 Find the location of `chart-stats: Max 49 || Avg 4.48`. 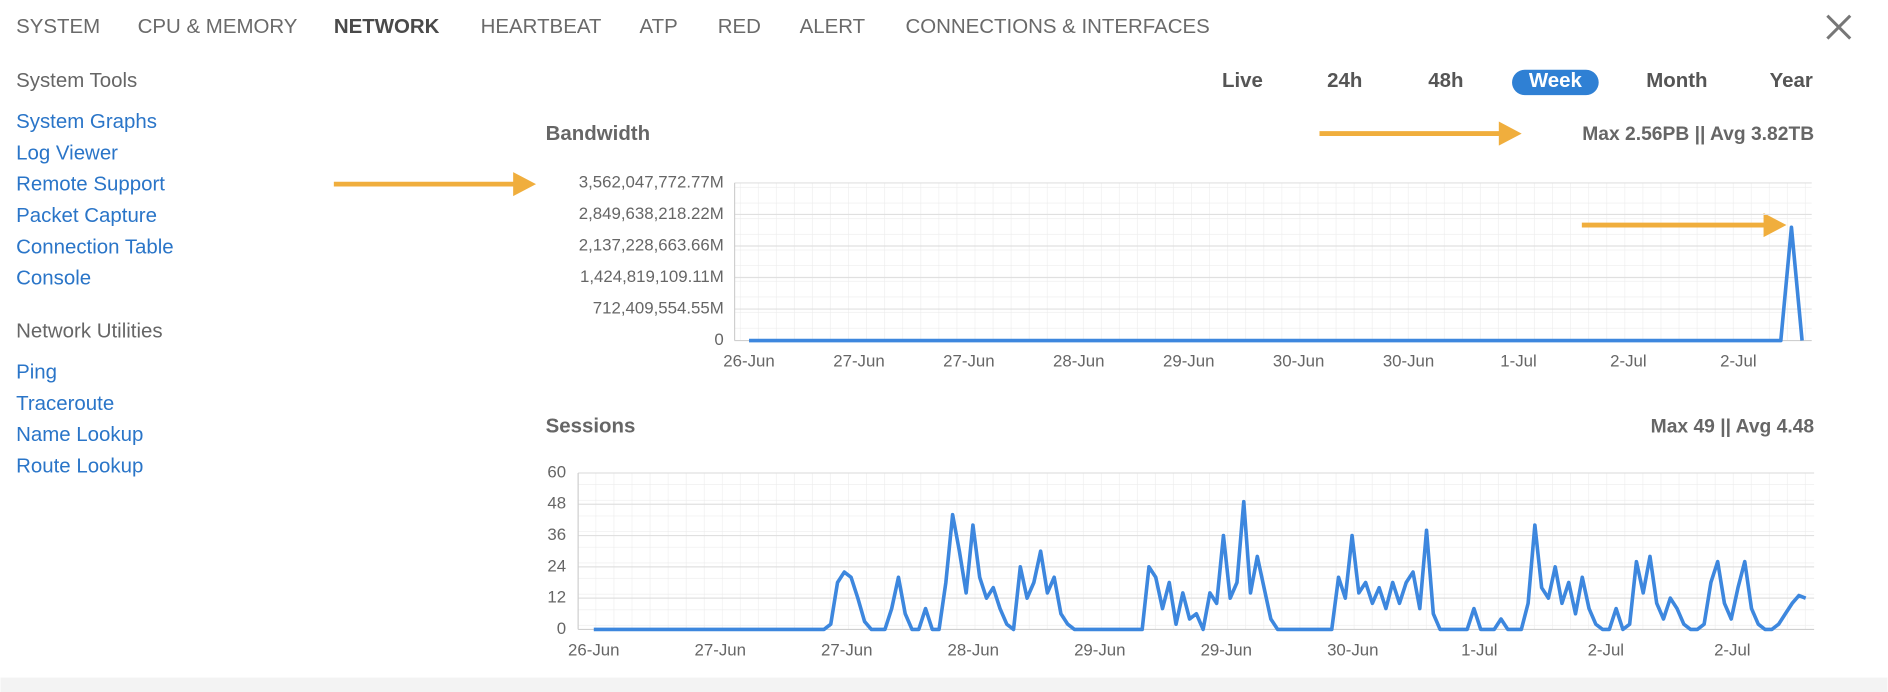

chart-stats: Max 49 || Avg 4.48 is located at coordinates (1733, 426).